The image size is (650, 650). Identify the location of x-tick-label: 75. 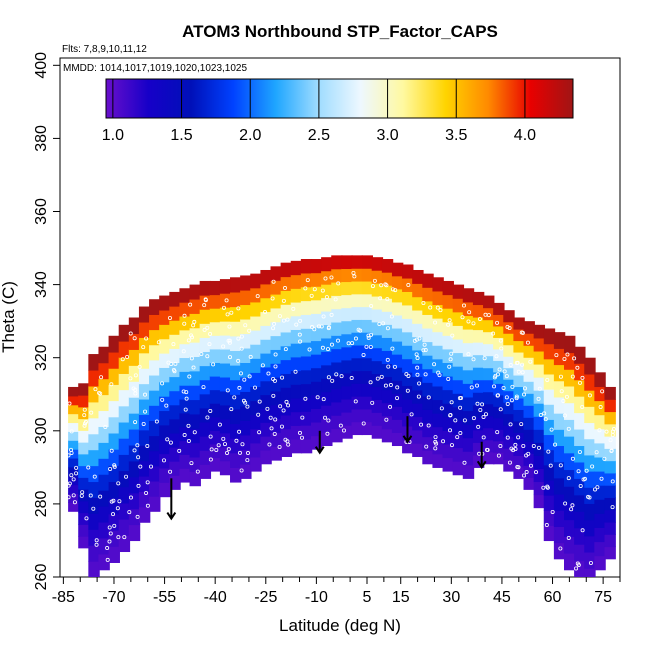
(603, 597).